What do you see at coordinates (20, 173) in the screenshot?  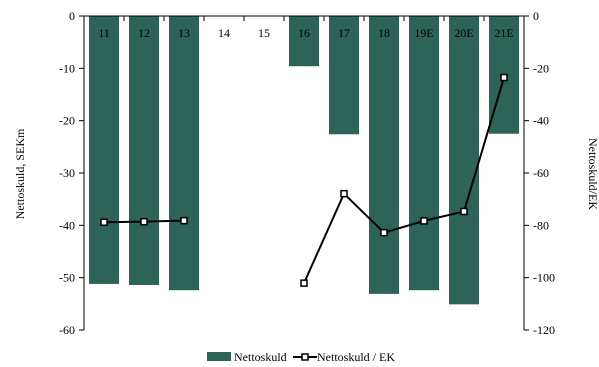 I see `left-axis-title: Nettoskuld, SEKm` at bounding box center [20, 173].